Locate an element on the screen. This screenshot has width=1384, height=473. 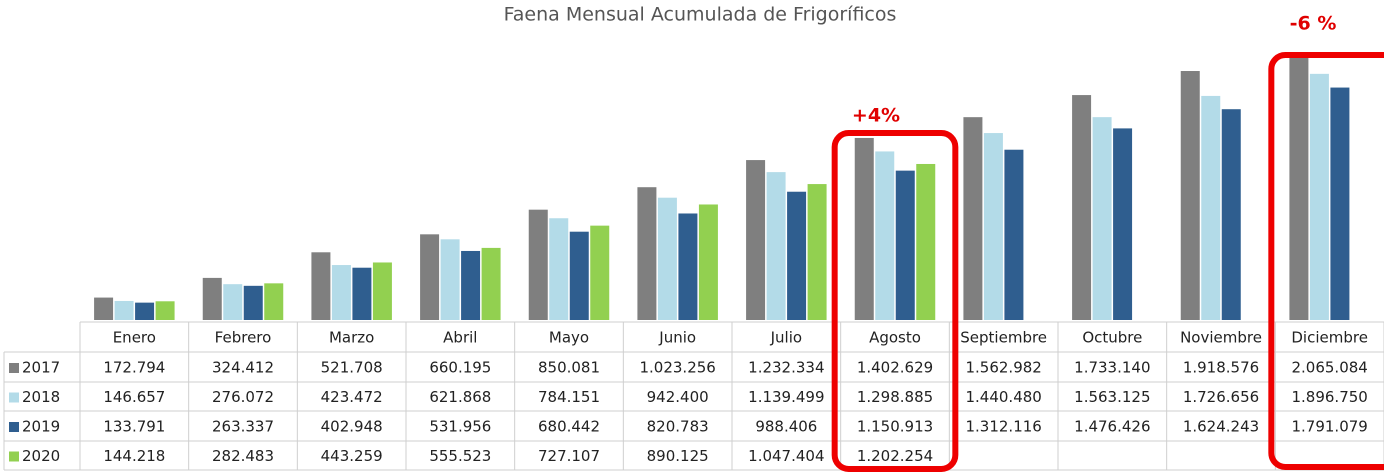
table-cell: 784.151 is located at coordinates (569, 397).